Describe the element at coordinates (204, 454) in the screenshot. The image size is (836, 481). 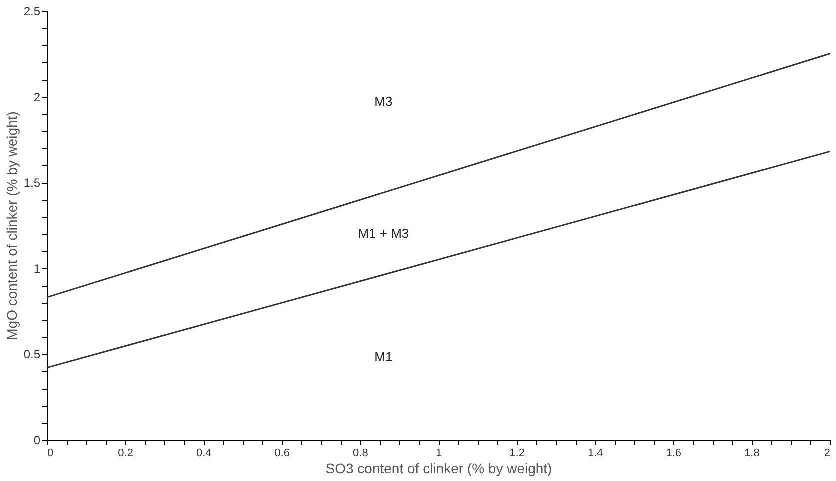
I see `x-tick-label: 0.4` at that location.